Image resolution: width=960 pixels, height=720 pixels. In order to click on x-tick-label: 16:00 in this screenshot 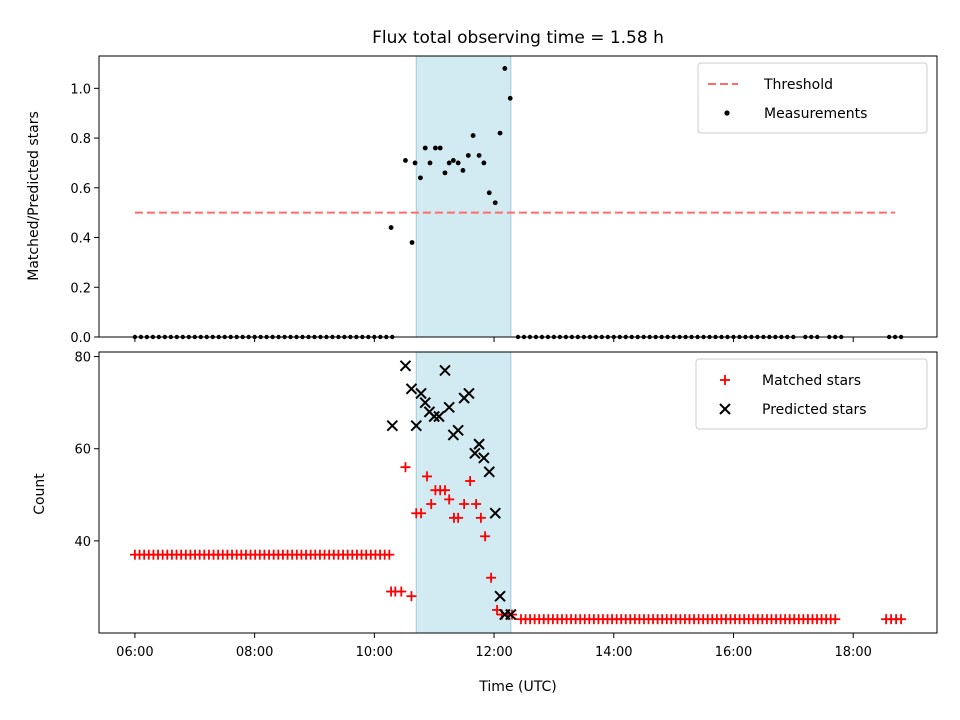, I will do `click(733, 652)`.